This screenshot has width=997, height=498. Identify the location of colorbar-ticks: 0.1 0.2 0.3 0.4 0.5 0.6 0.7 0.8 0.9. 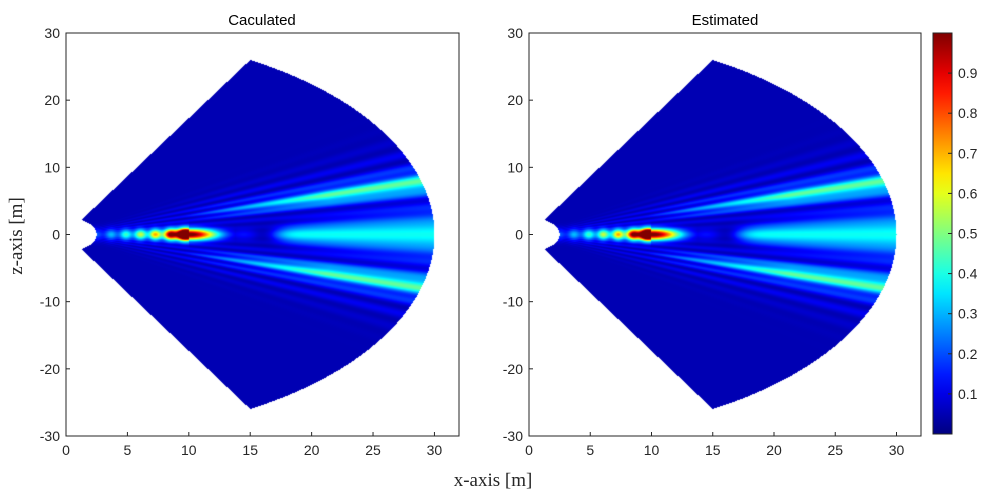
(963, 233).